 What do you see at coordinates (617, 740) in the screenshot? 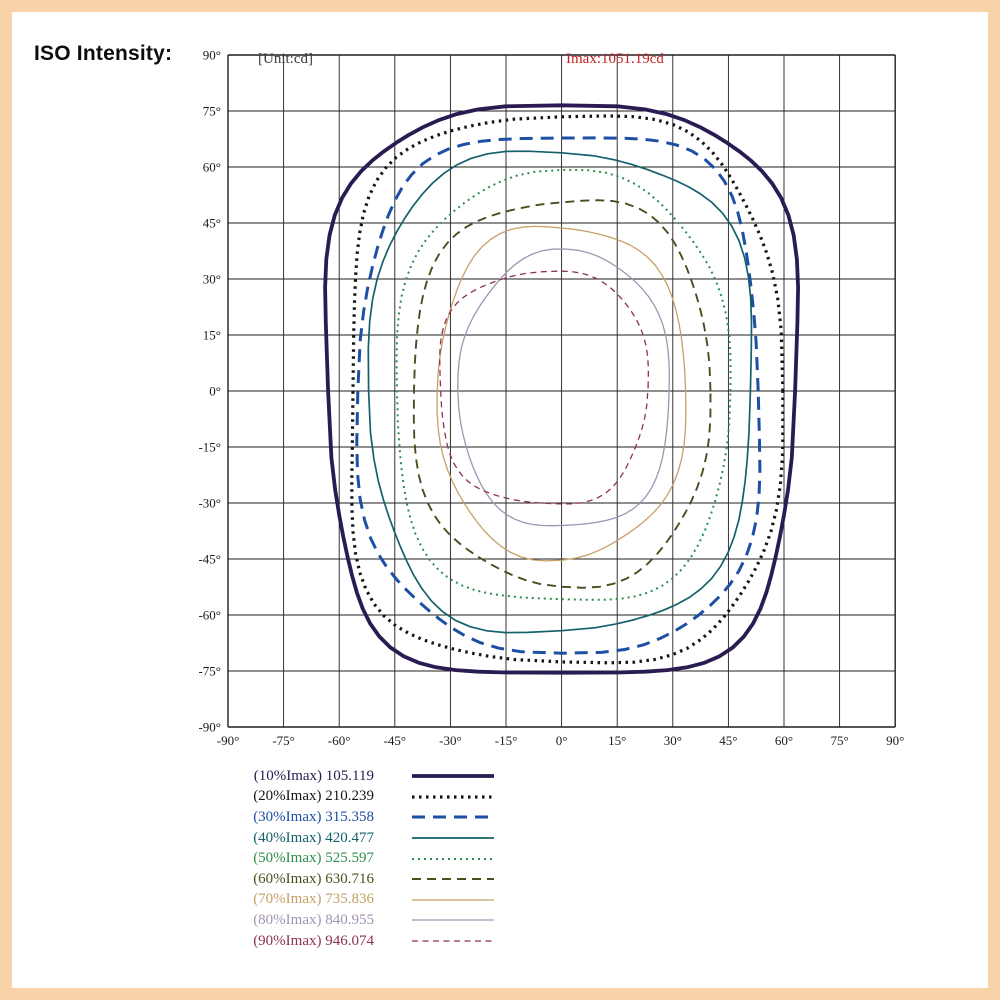
I see `x-tick-label: 15°` at bounding box center [617, 740].